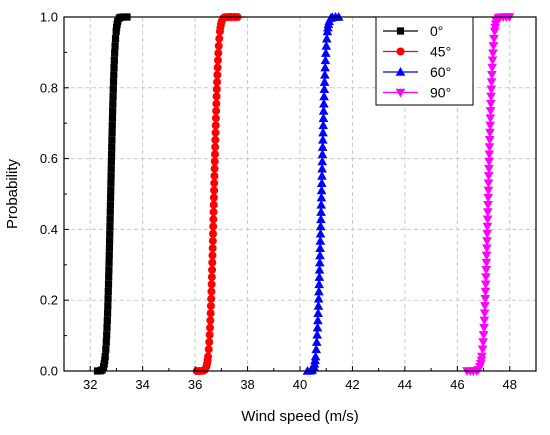 The width and height of the screenshot is (550, 435). Describe the element at coordinates (49, 300) in the screenshot. I see `y-tick-label: 0.2` at that location.